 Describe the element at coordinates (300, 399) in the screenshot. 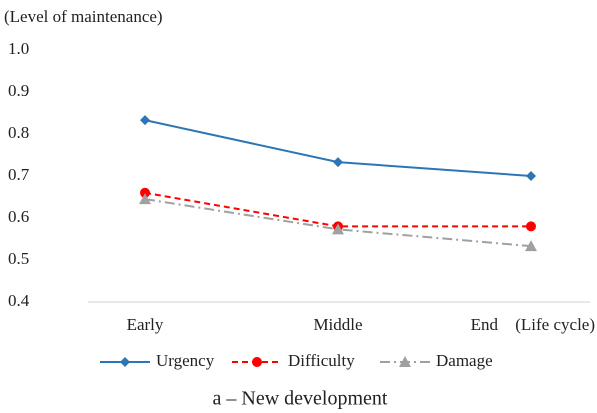

I see `caption: a – New development` at that location.